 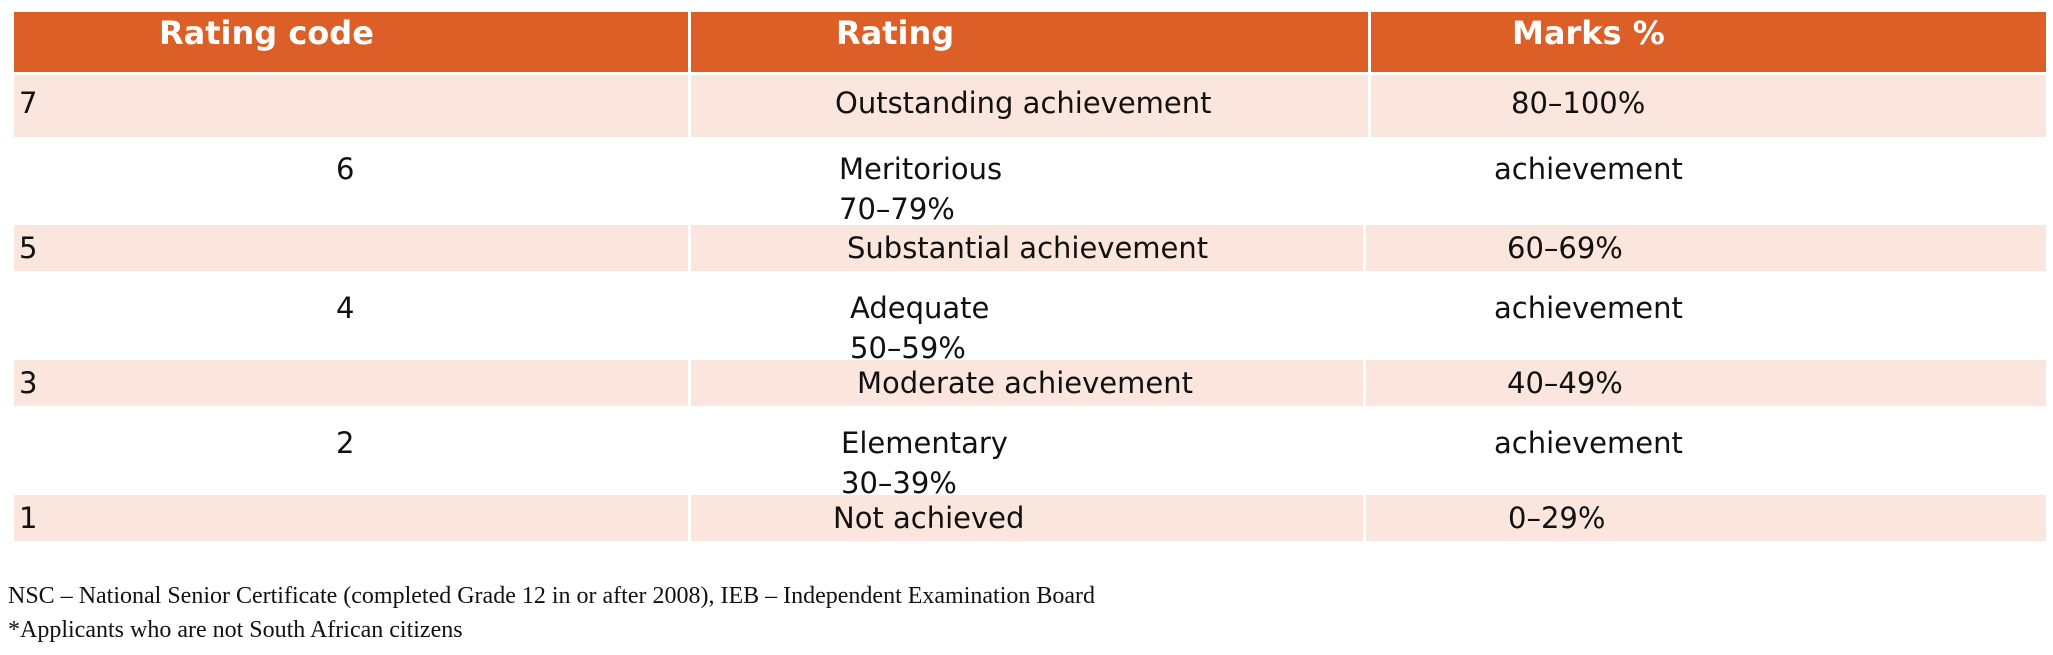 What do you see at coordinates (1588, 33) in the screenshot?
I see `header-marks: Marks %` at bounding box center [1588, 33].